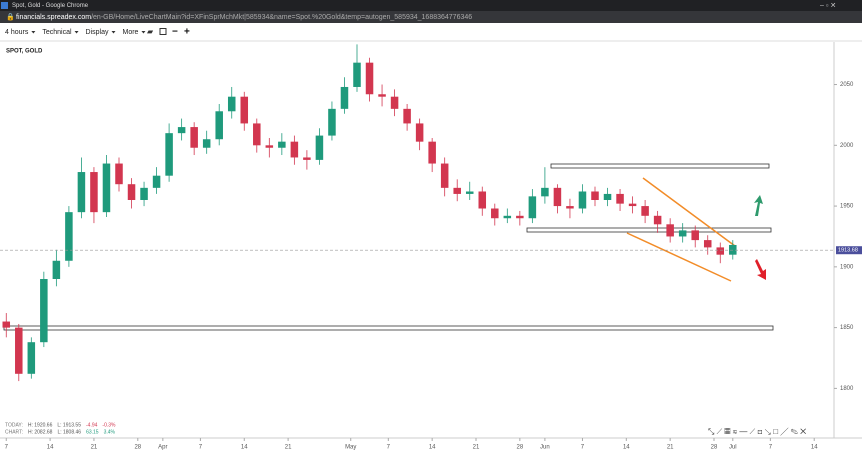 This screenshot has width=862, height=454. I want to click on last-price-box, so click(849, 250).